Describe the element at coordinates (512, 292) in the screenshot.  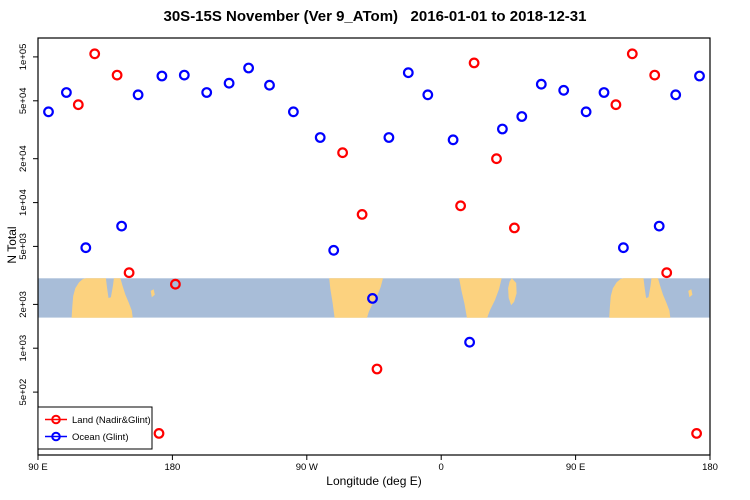
I see `land-mass-madagascar` at that location.